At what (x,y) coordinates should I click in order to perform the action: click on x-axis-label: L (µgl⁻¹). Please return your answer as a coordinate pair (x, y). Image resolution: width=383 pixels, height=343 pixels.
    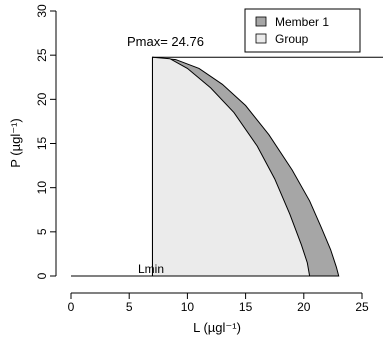
    Looking at the image, I should click on (217, 327).